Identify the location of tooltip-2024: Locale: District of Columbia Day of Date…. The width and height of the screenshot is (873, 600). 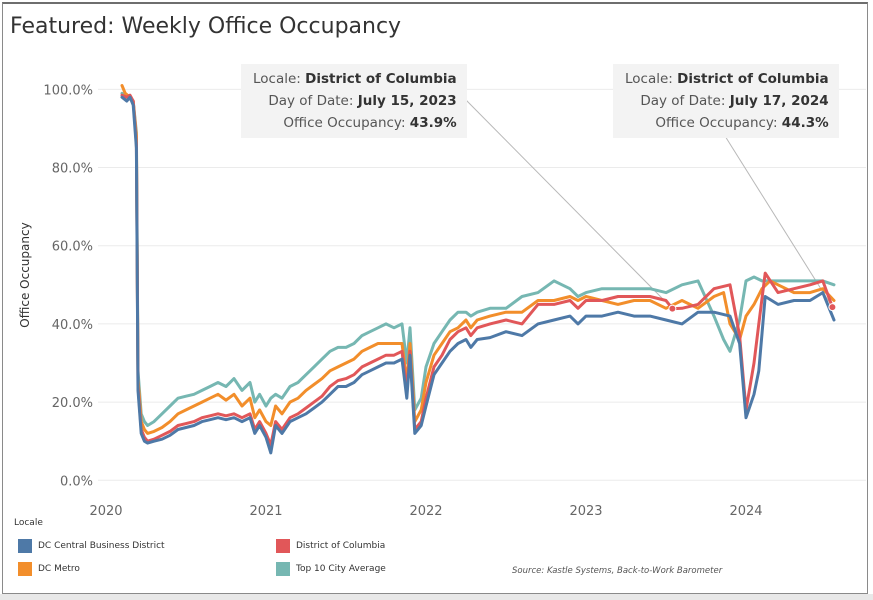
(726, 101).